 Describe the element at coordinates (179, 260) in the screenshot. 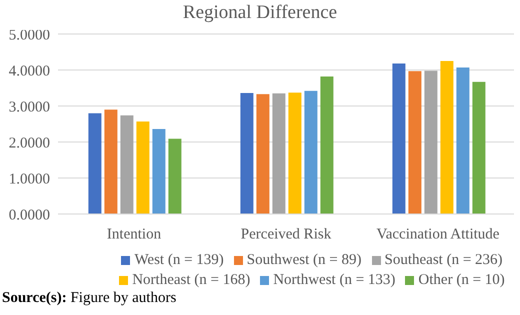

I see `legend-label: West (n = 139)` at that location.